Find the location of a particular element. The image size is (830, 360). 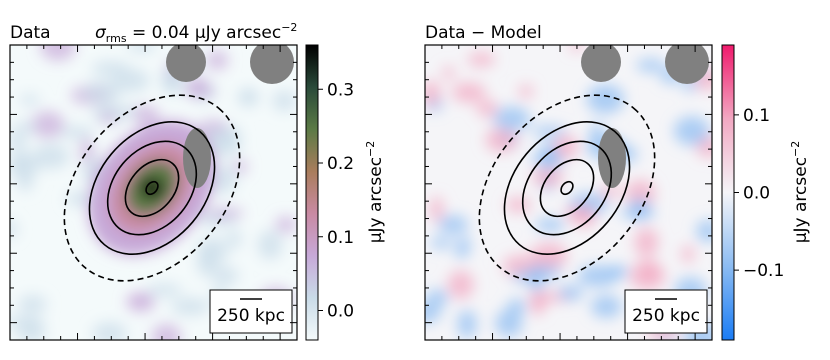

annotation: σrms = 0.04 μJy arcsec−2 is located at coordinates (196, 33).